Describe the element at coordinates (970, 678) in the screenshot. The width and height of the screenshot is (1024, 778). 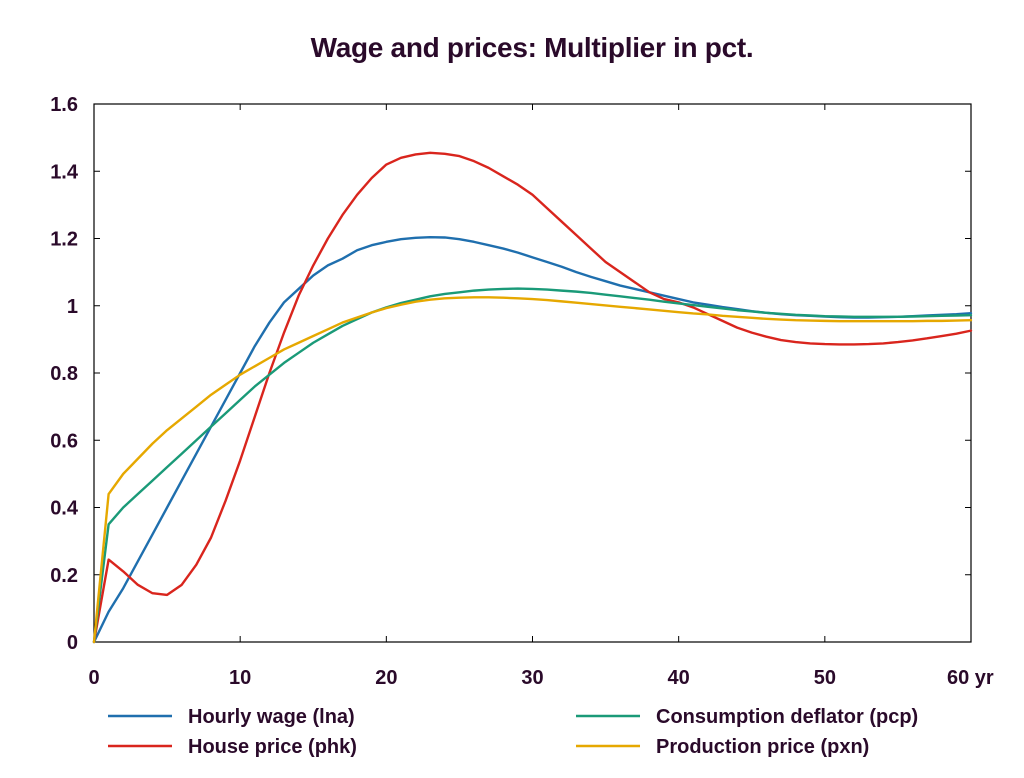
I see `x-tick-label: 60 yr` at that location.